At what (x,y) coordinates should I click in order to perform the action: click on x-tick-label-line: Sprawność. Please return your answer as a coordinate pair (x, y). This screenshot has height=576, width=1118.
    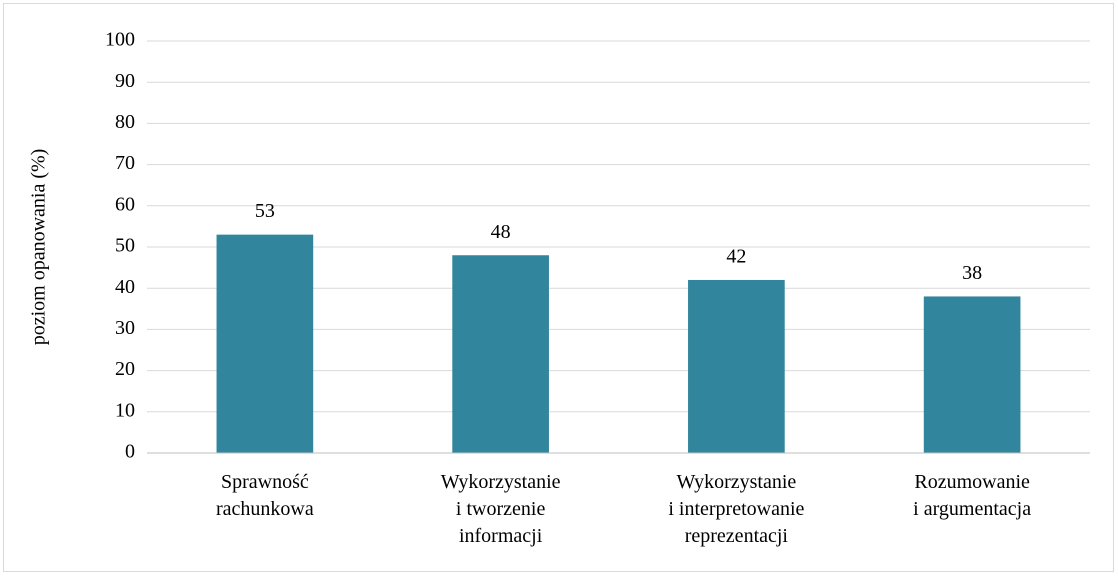
    Looking at the image, I should click on (265, 482).